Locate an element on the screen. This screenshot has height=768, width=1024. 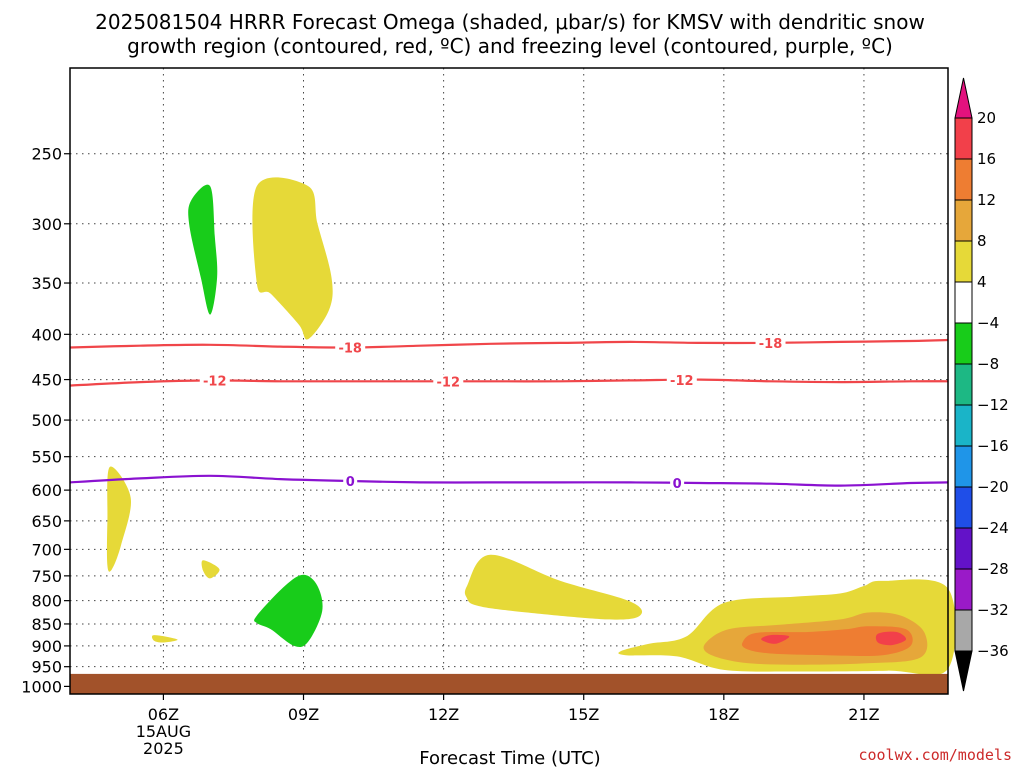
y-tick-label: 350 is located at coordinates (46, 283).